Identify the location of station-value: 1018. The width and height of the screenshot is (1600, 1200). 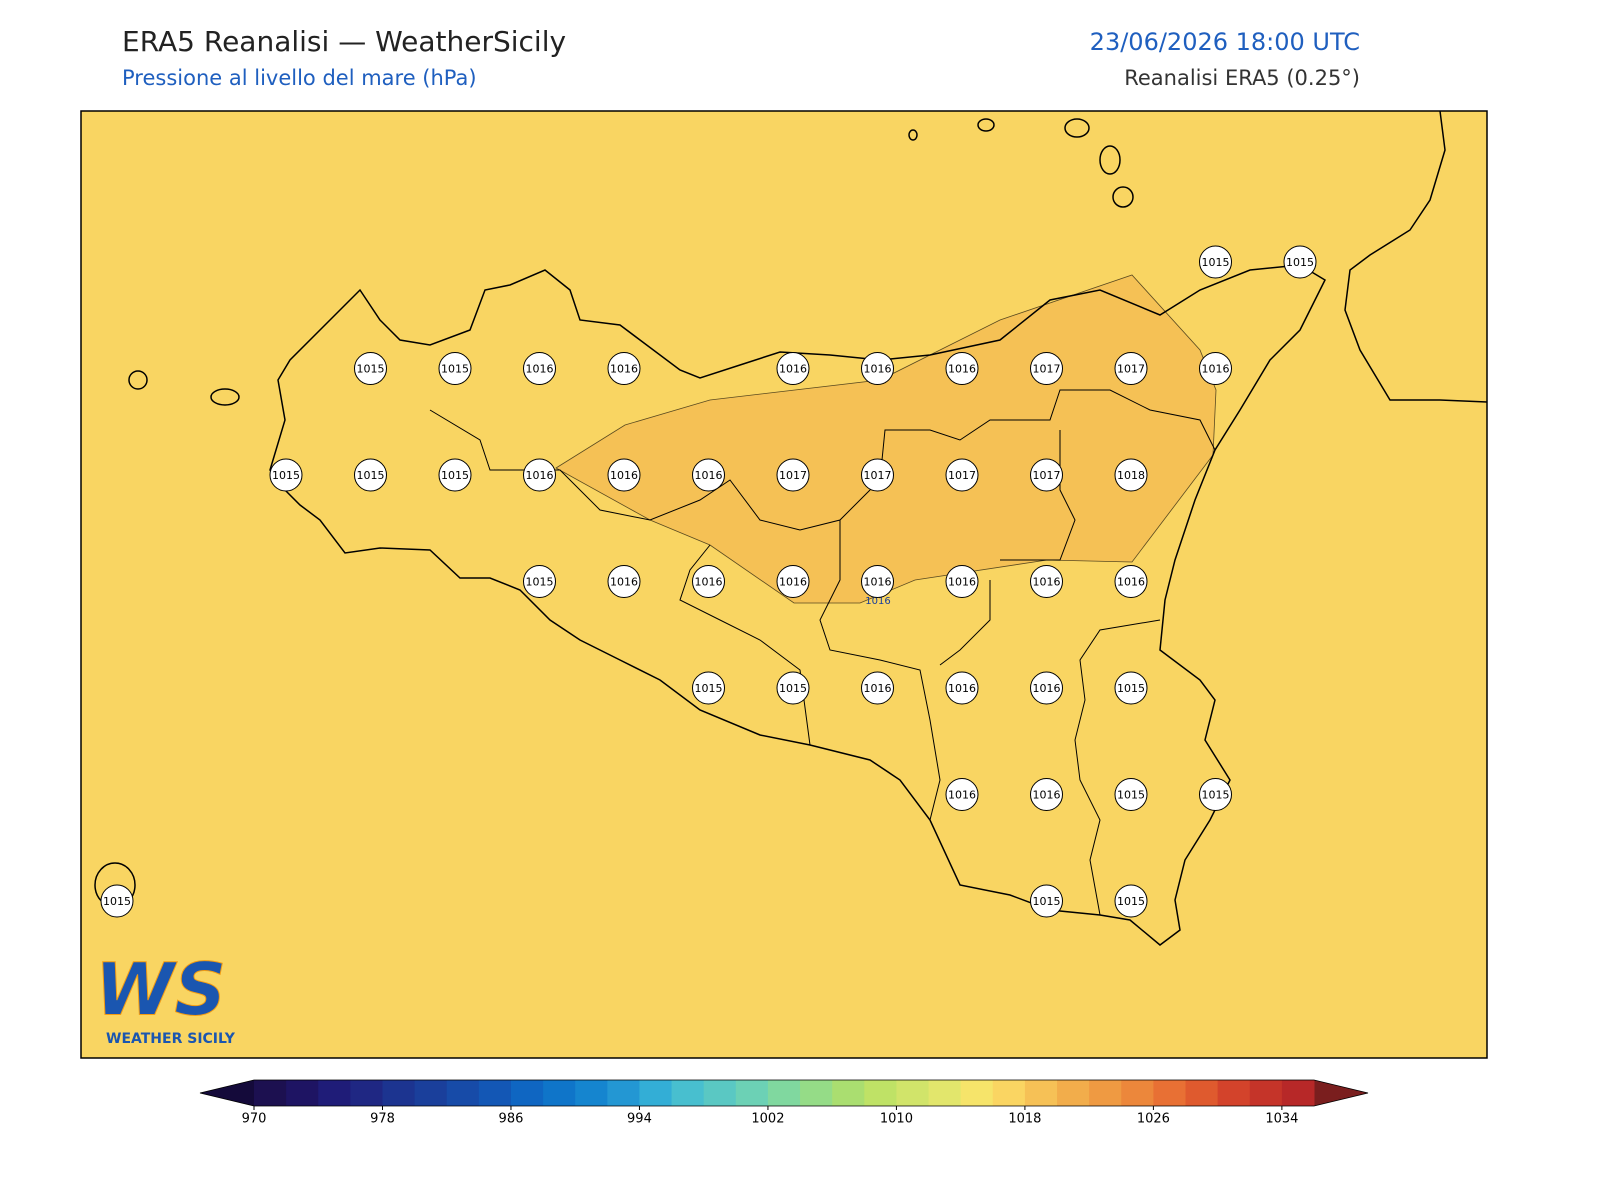
(1131, 475).